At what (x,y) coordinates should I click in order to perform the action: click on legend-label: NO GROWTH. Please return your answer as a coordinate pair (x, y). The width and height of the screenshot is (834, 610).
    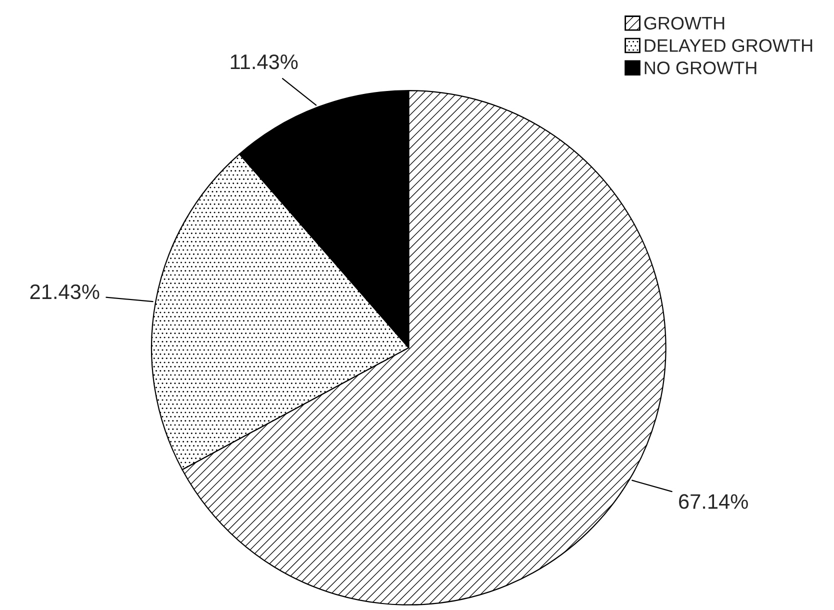
    Looking at the image, I should click on (700, 68).